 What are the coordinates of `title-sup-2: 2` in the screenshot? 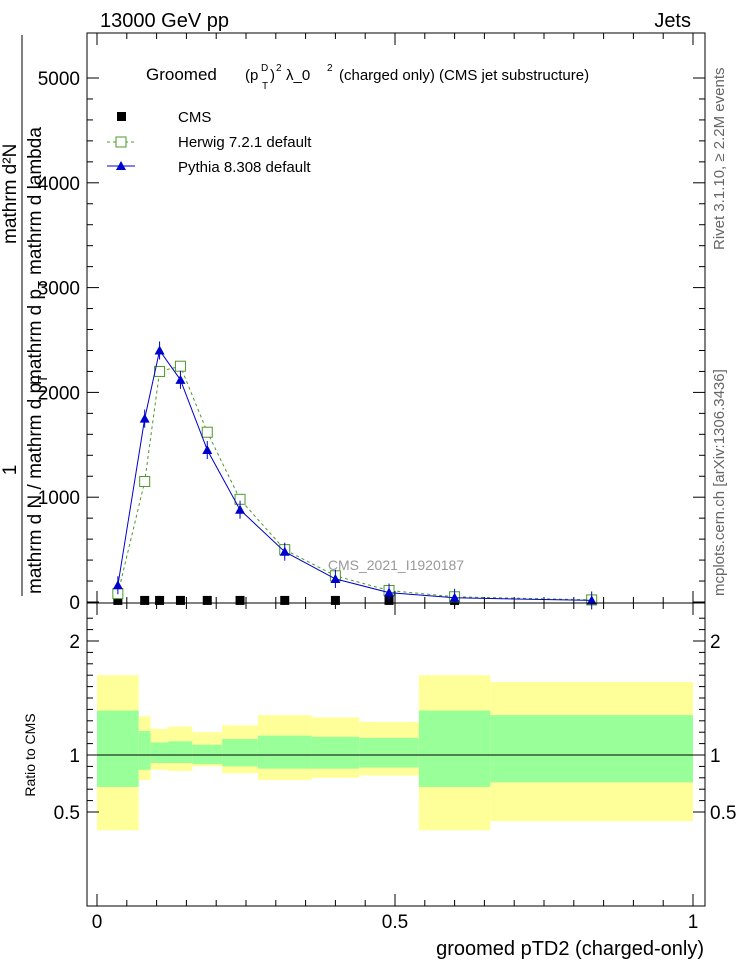 It's located at (279, 68).